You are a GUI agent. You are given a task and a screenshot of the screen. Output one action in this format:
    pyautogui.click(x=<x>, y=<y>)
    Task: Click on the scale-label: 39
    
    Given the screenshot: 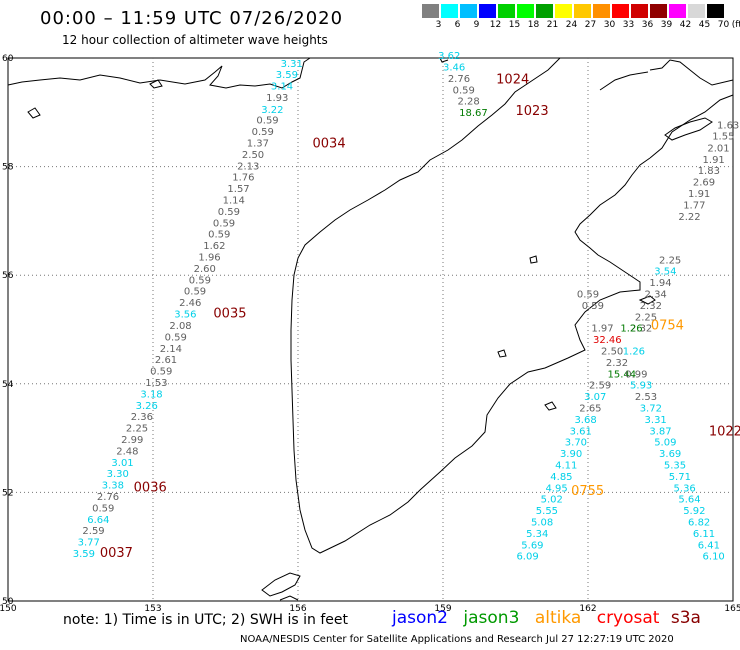 What is the action you would take?
    pyautogui.click(x=666, y=25)
    